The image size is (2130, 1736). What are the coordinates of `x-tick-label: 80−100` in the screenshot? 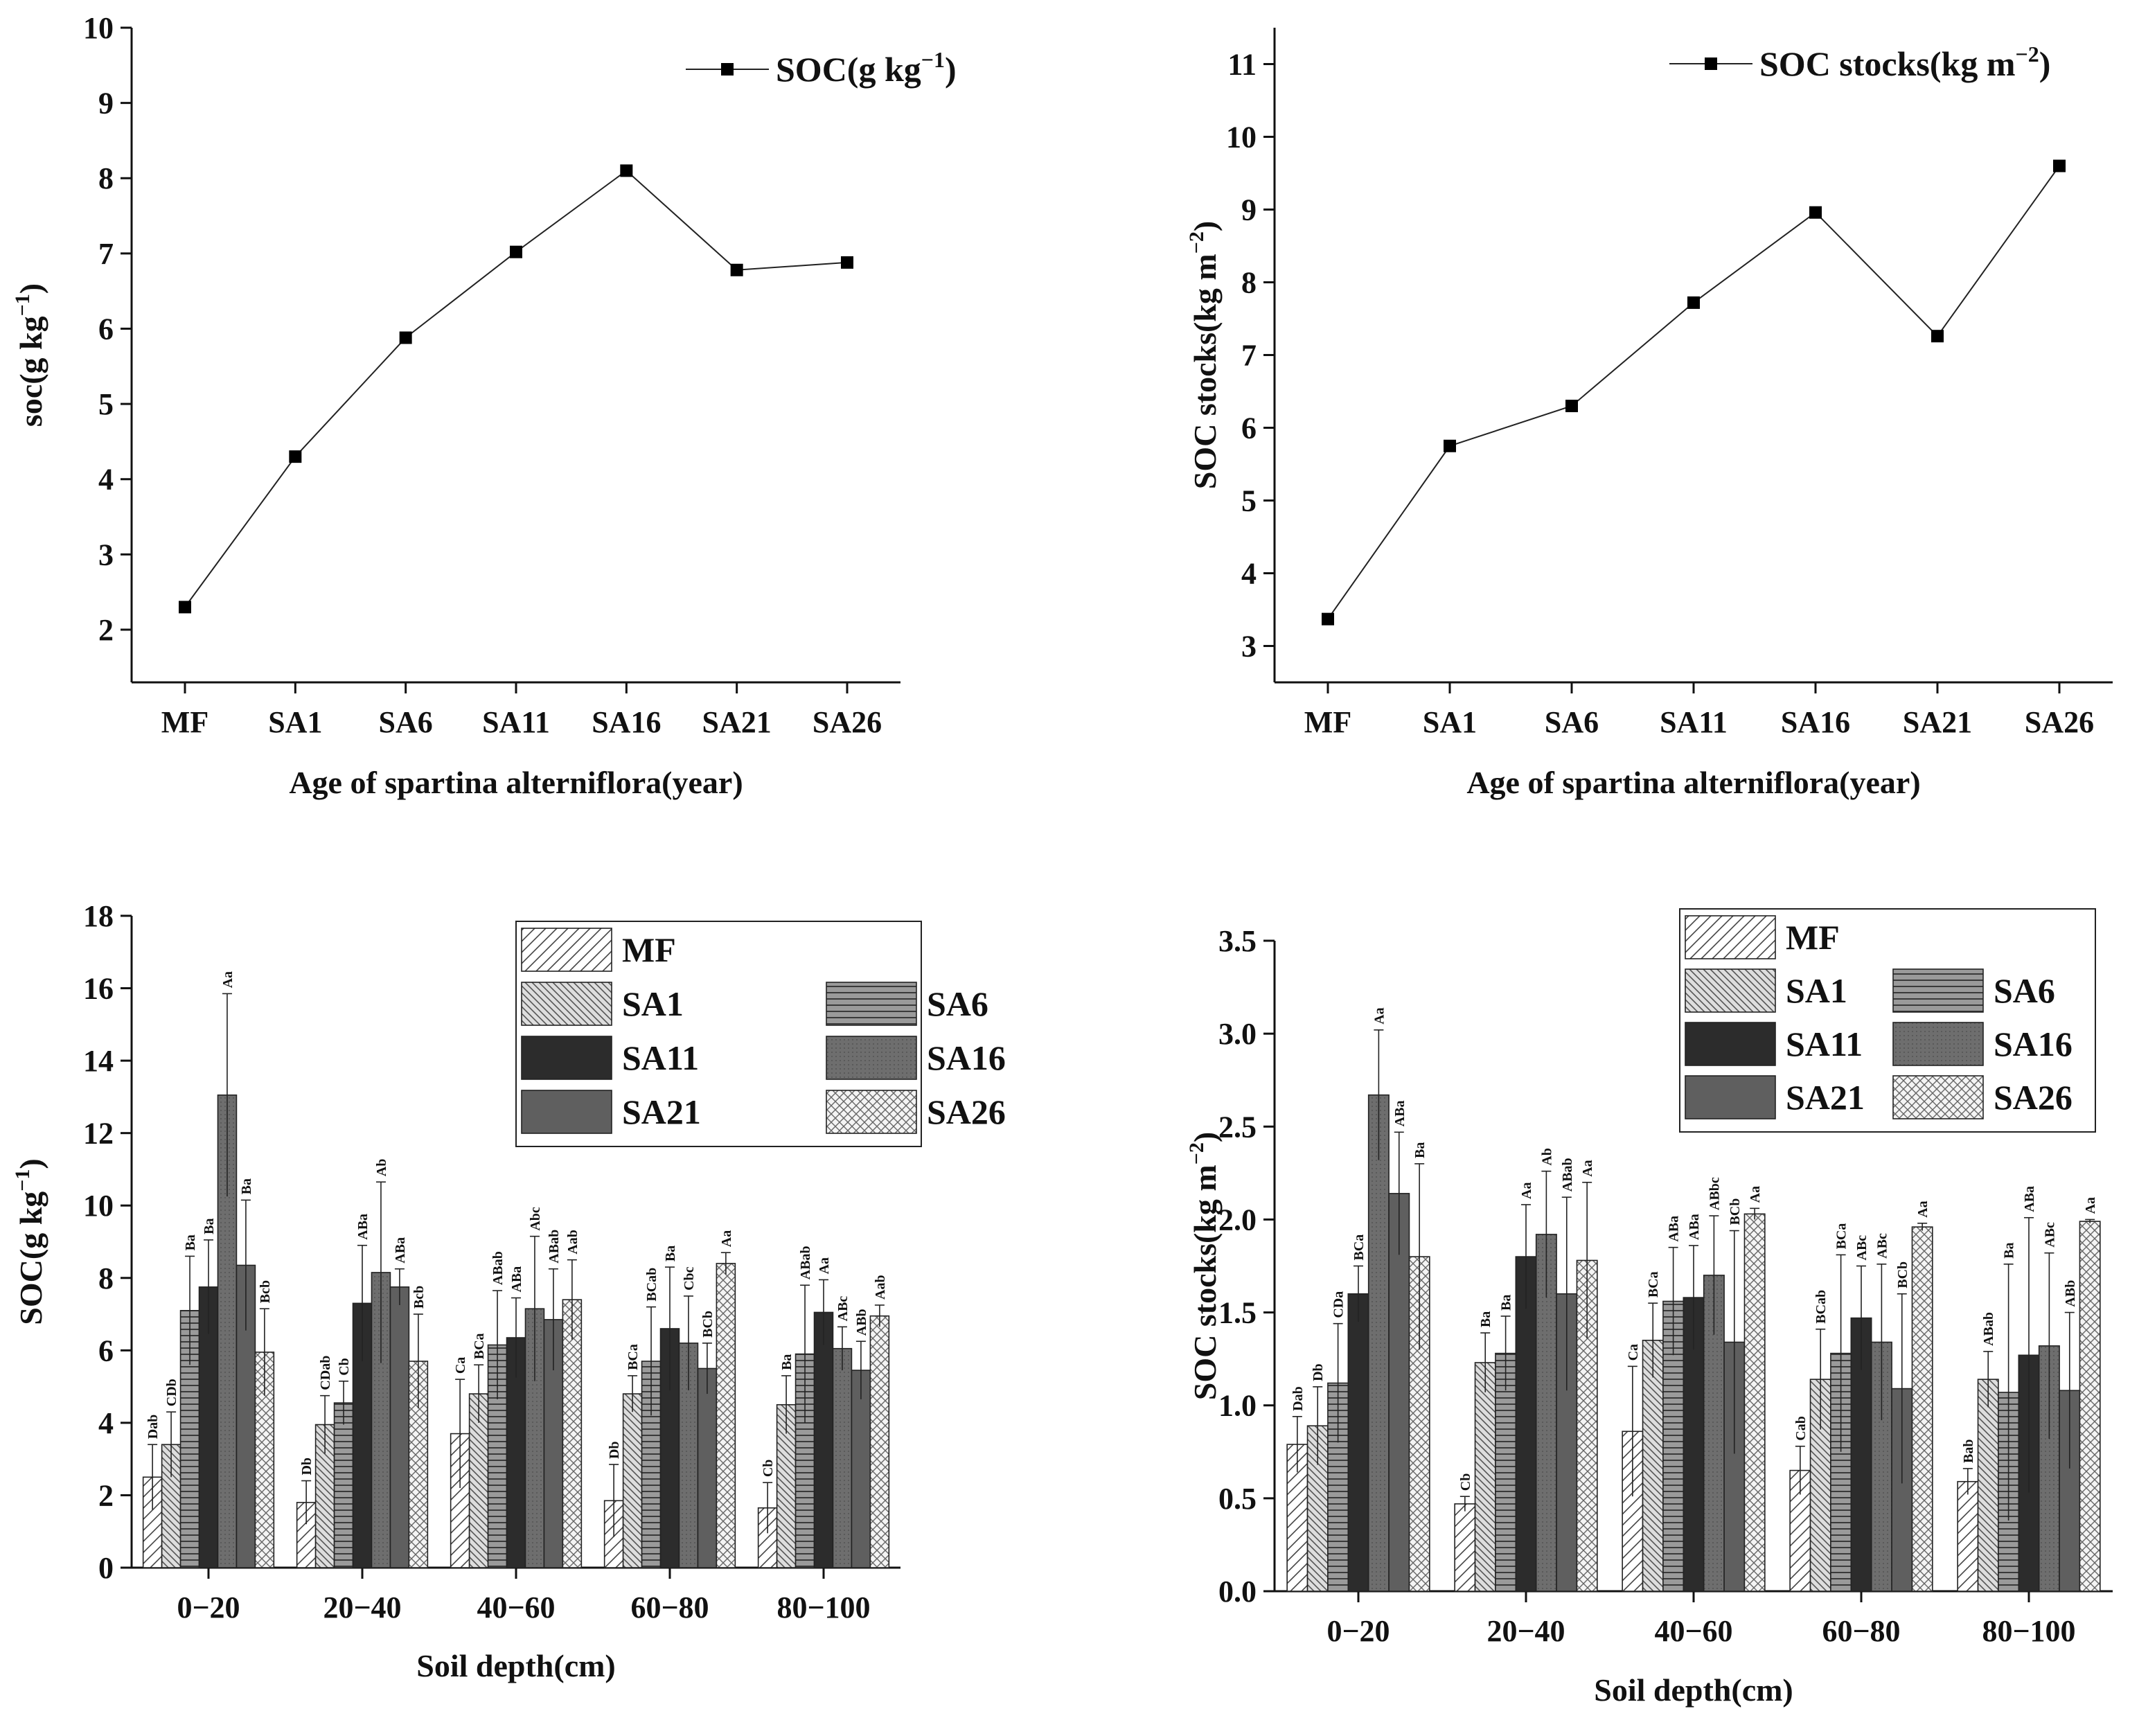 It's located at (823, 1607).